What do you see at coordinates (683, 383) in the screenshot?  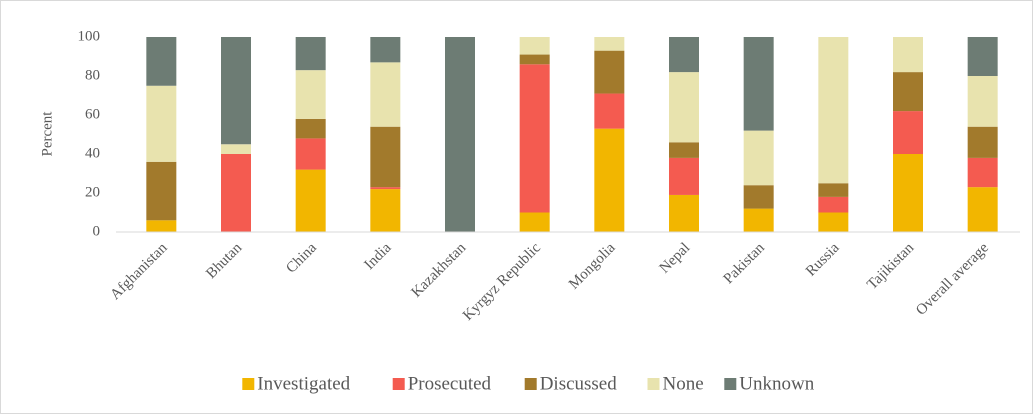 I see `legend-label: None` at bounding box center [683, 383].